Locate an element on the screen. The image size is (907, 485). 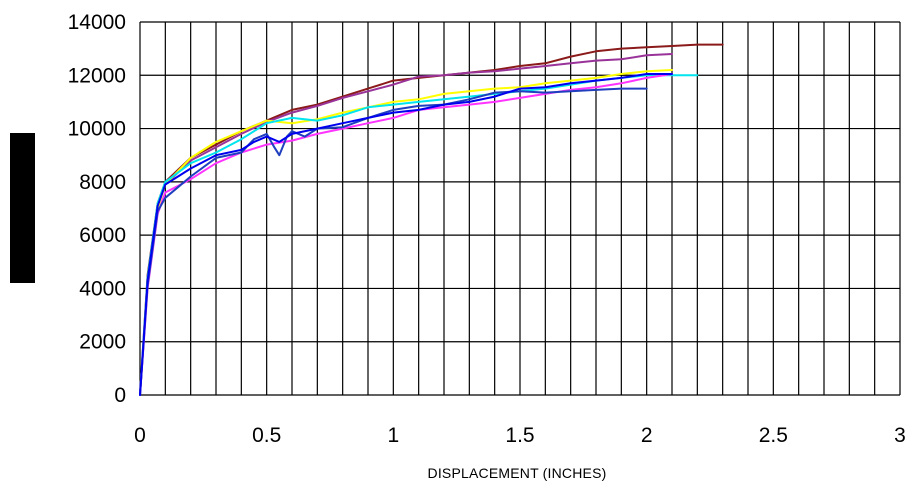
x-tick-label: 2 is located at coordinates (647, 435).